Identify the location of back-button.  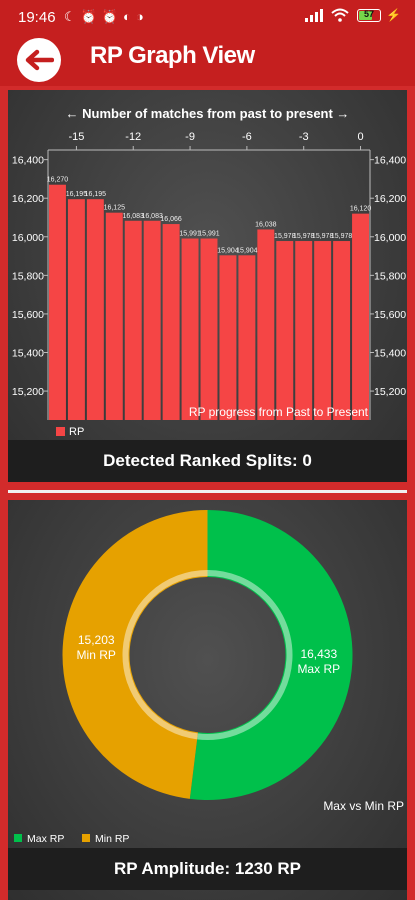
(39, 60).